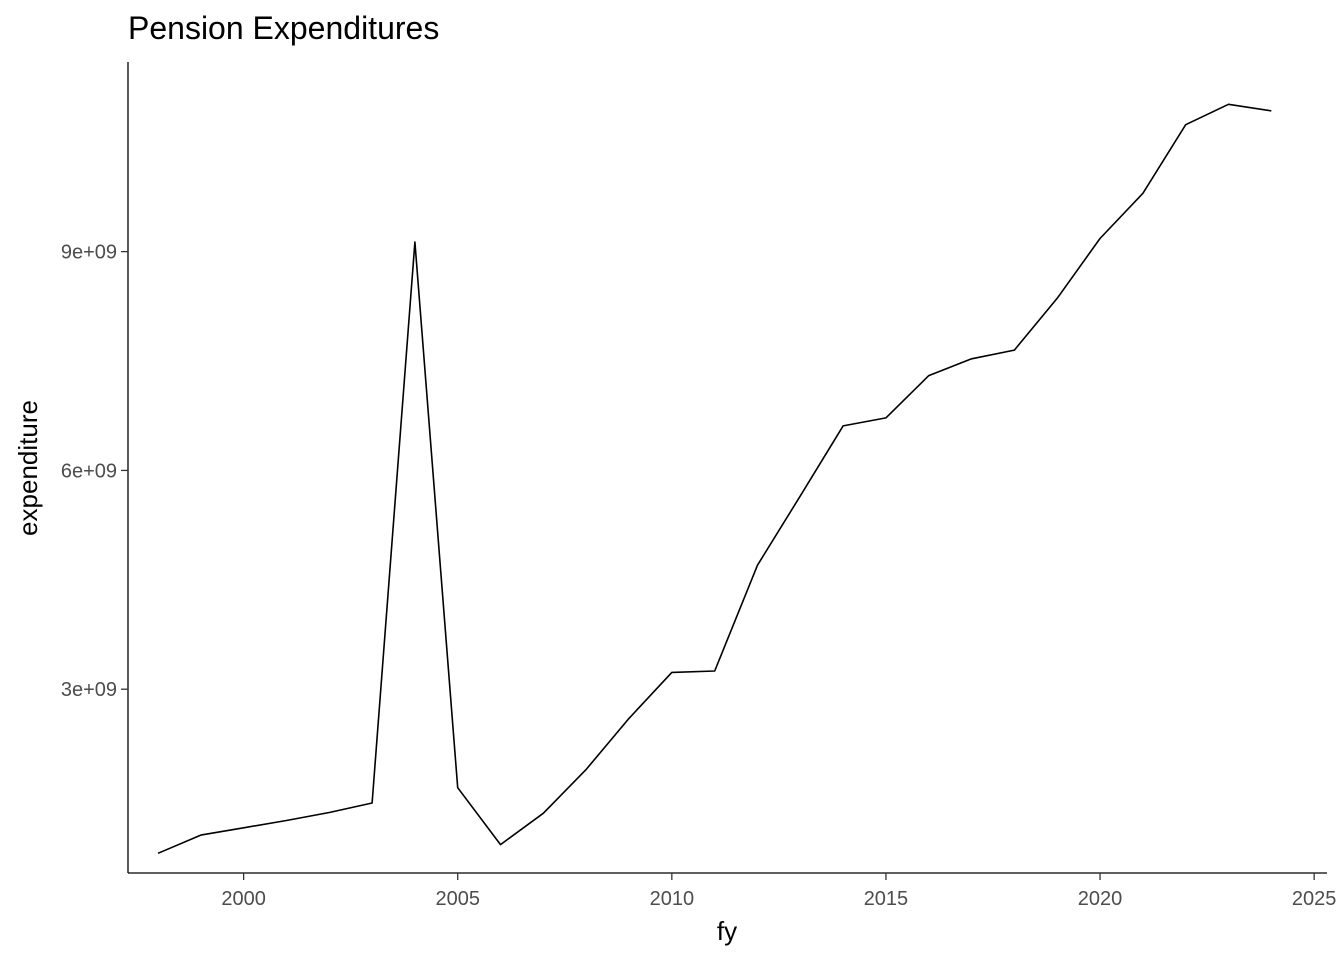 Image resolution: width=1344 pixels, height=960 pixels. Describe the element at coordinates (727, 931) in the screenshot. I see `x-axis-title: fy` at that location.